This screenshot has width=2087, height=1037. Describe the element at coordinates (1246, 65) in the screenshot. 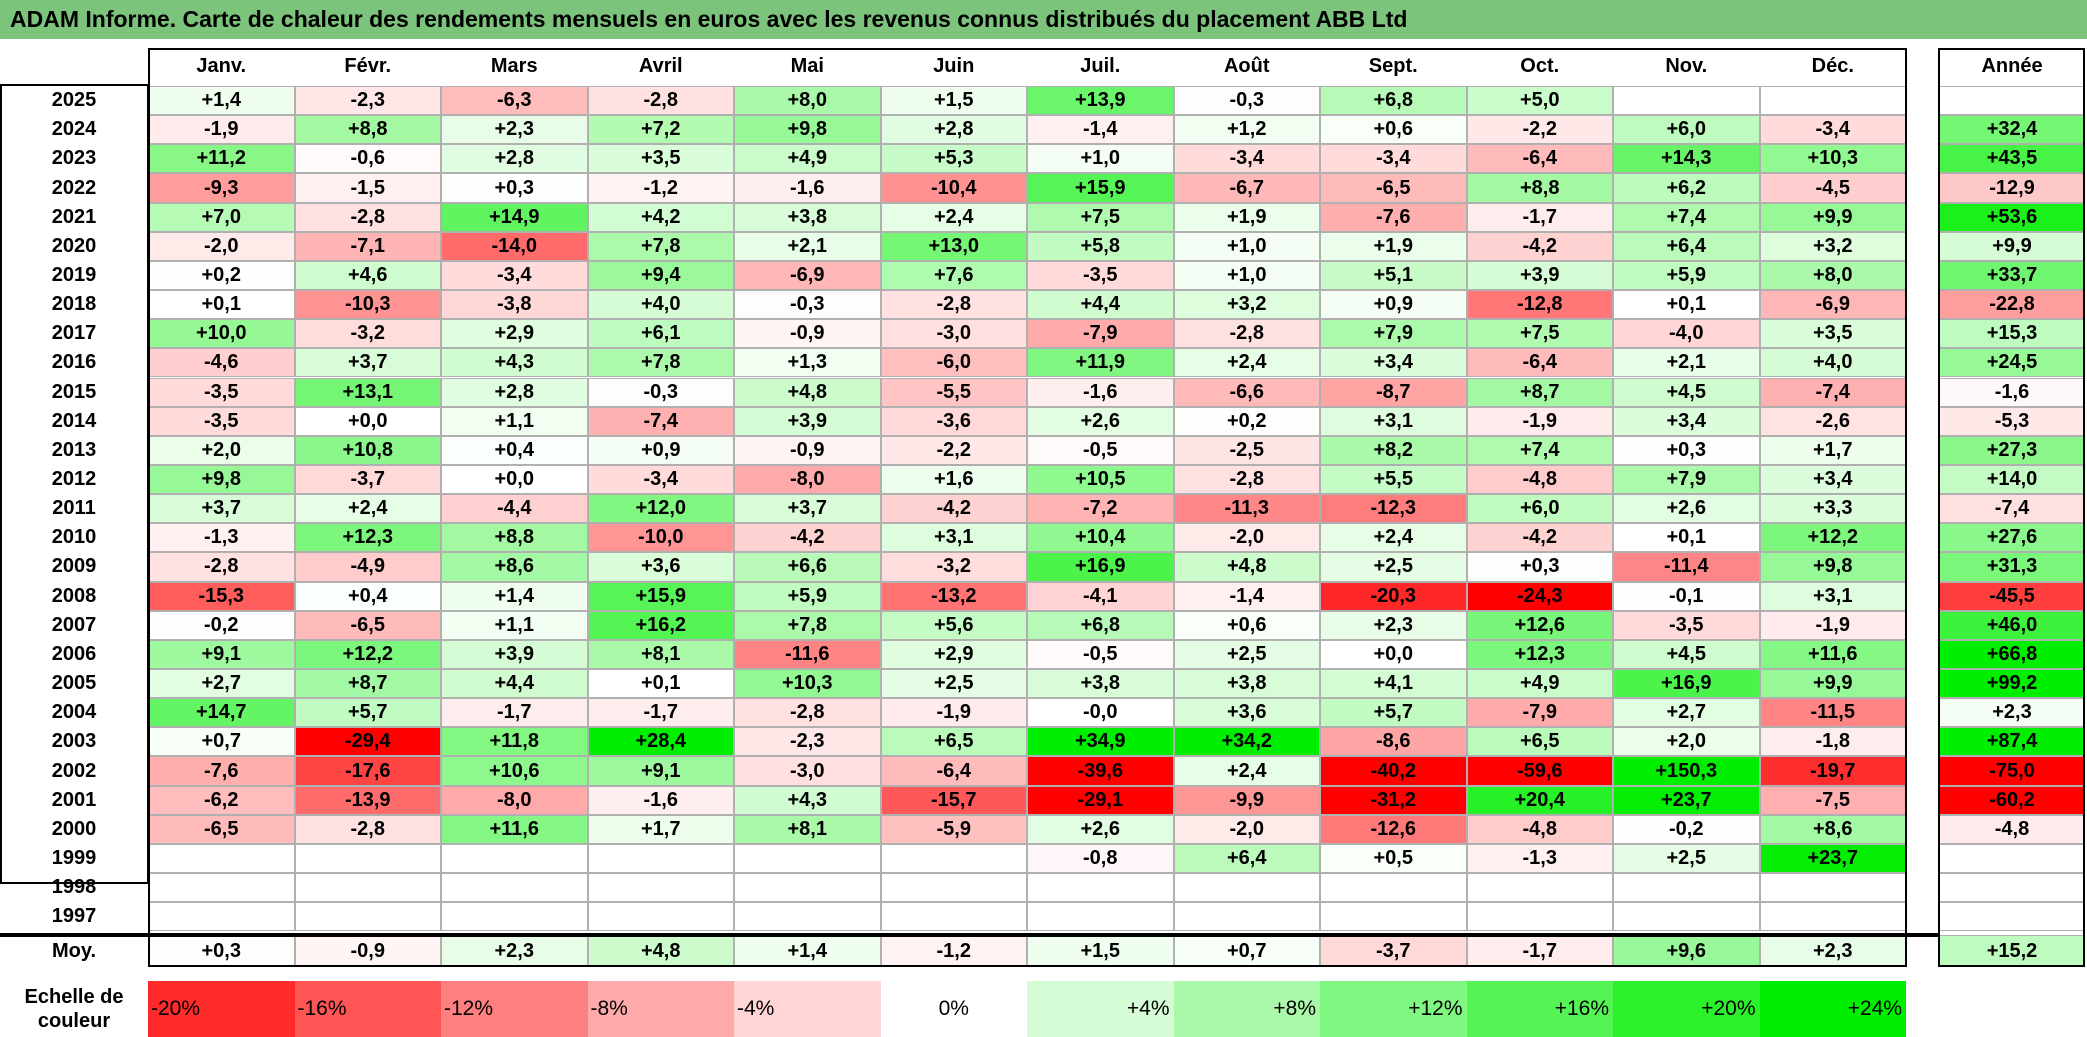

I see `month-header: Août` at that location.